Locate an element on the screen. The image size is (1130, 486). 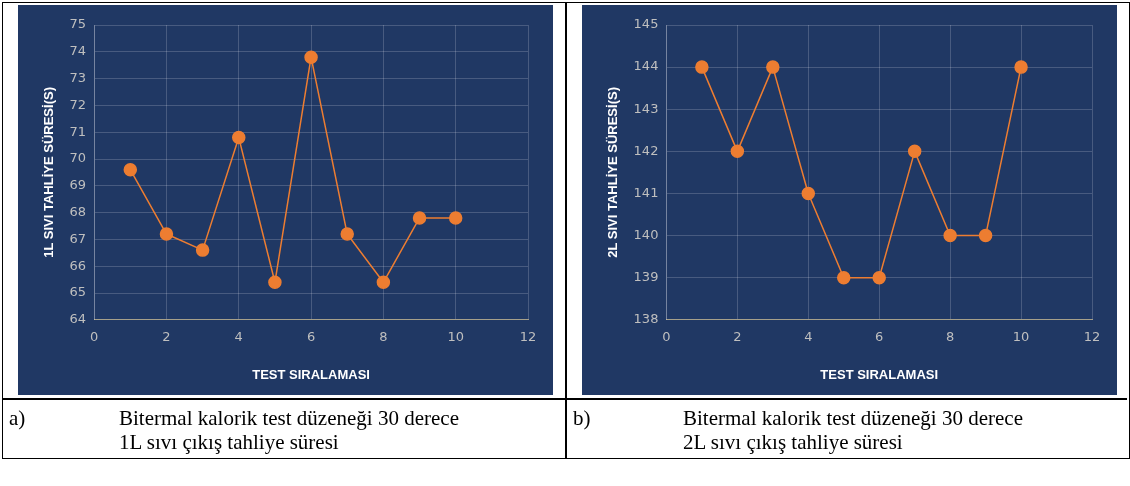
y-tick-label: 144 is located at coordinates (646, 66).